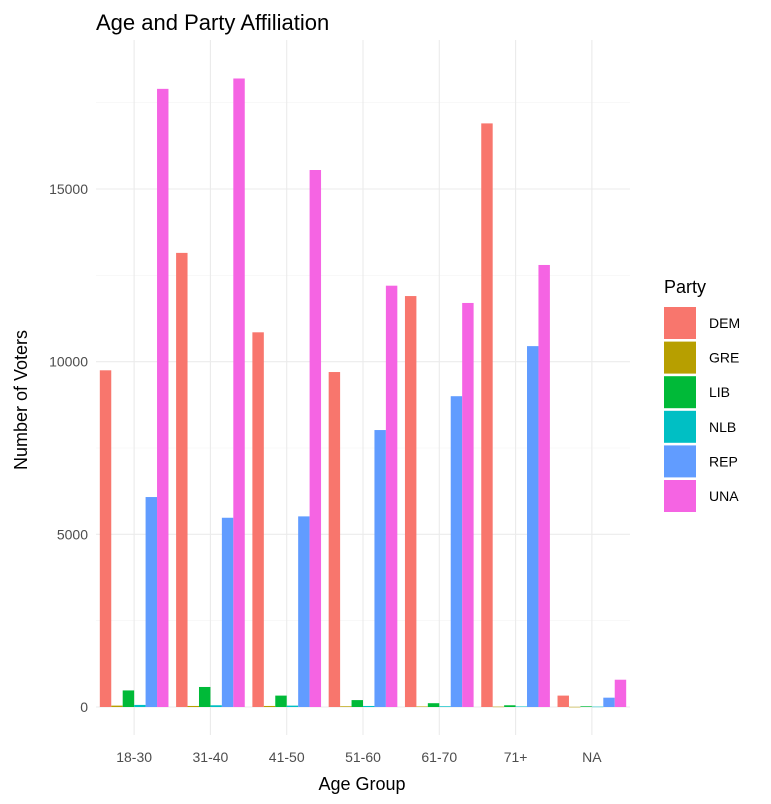 The image size is (771, 804). I want to click on x-tick-label: 31-40, so click(211, 757).